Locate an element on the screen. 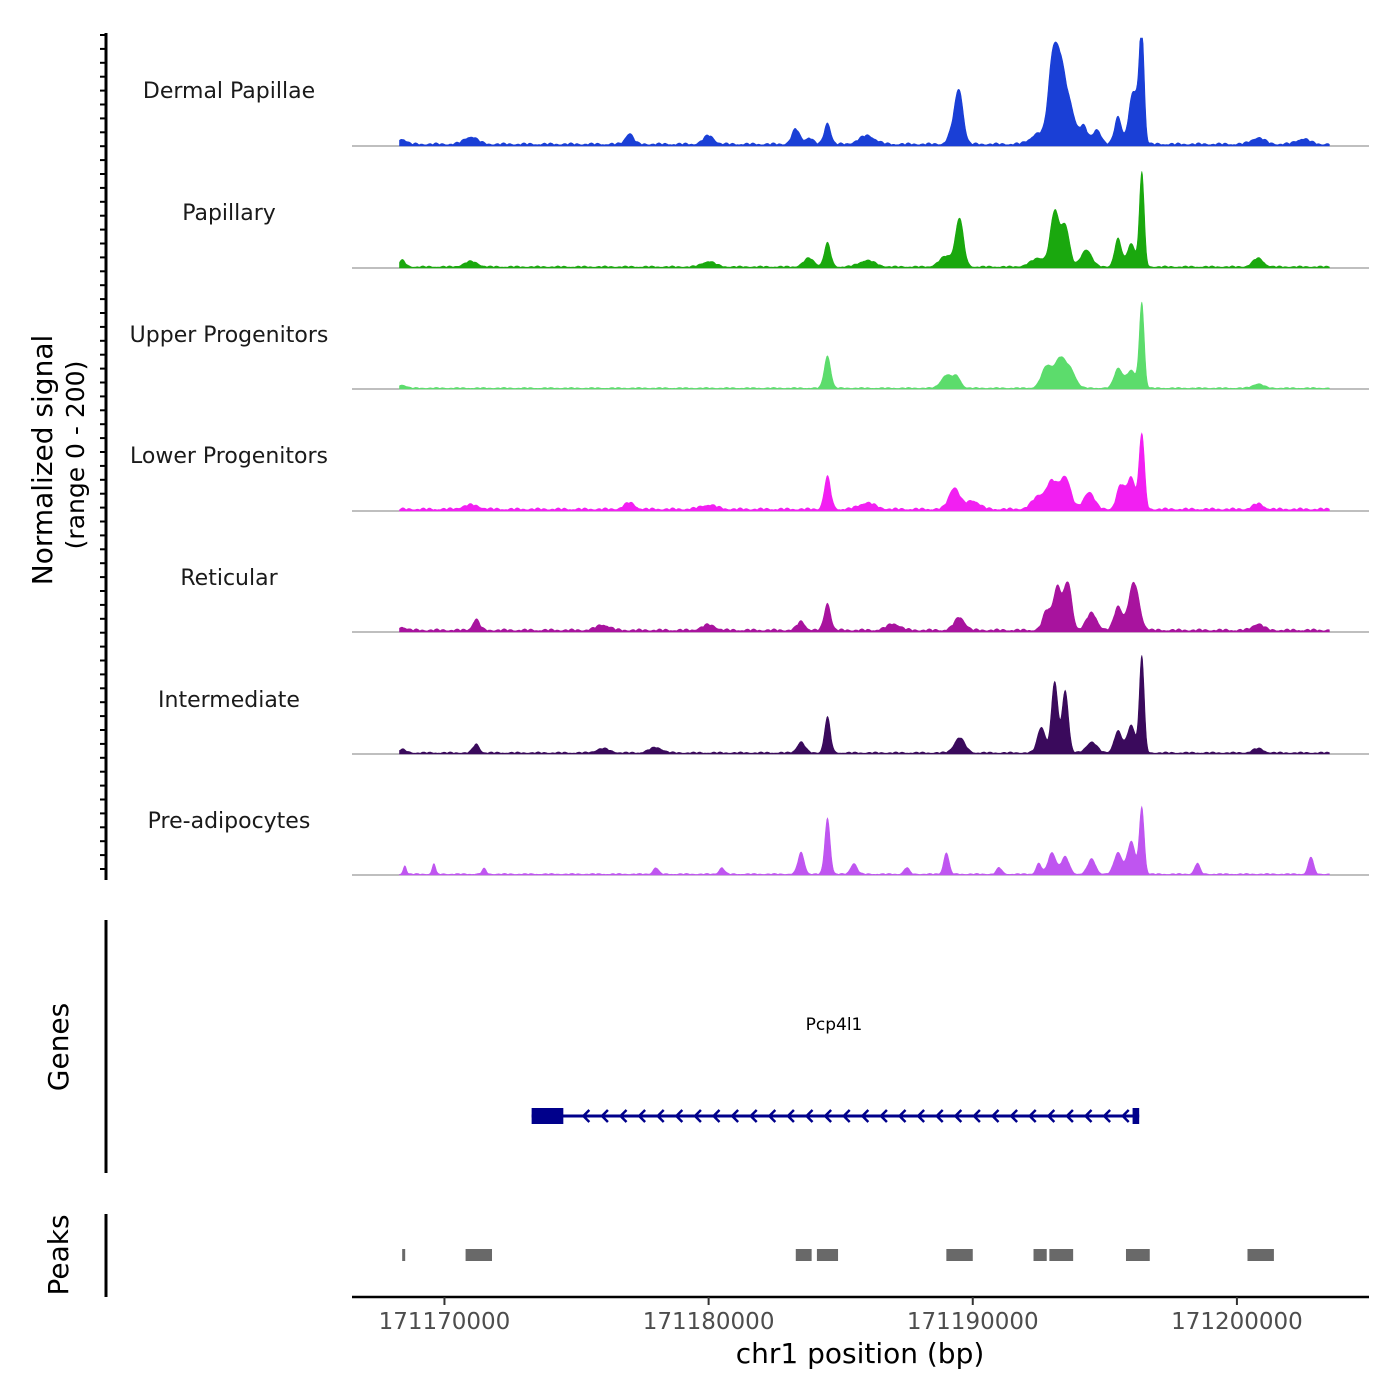 Image resolution: width=1400 pixels, height=1400 pixels. track-dermal-papillae: Dermal Papillae is located at coordinates (756, 92).